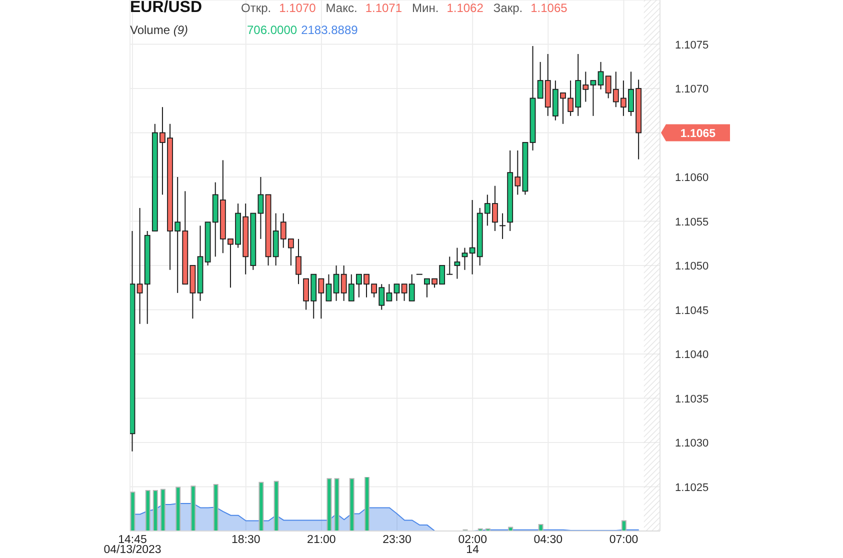  Describe the element at coordinates (692, 90) in the screenshot. I see `y-tick-label: 1.1070` at that location.